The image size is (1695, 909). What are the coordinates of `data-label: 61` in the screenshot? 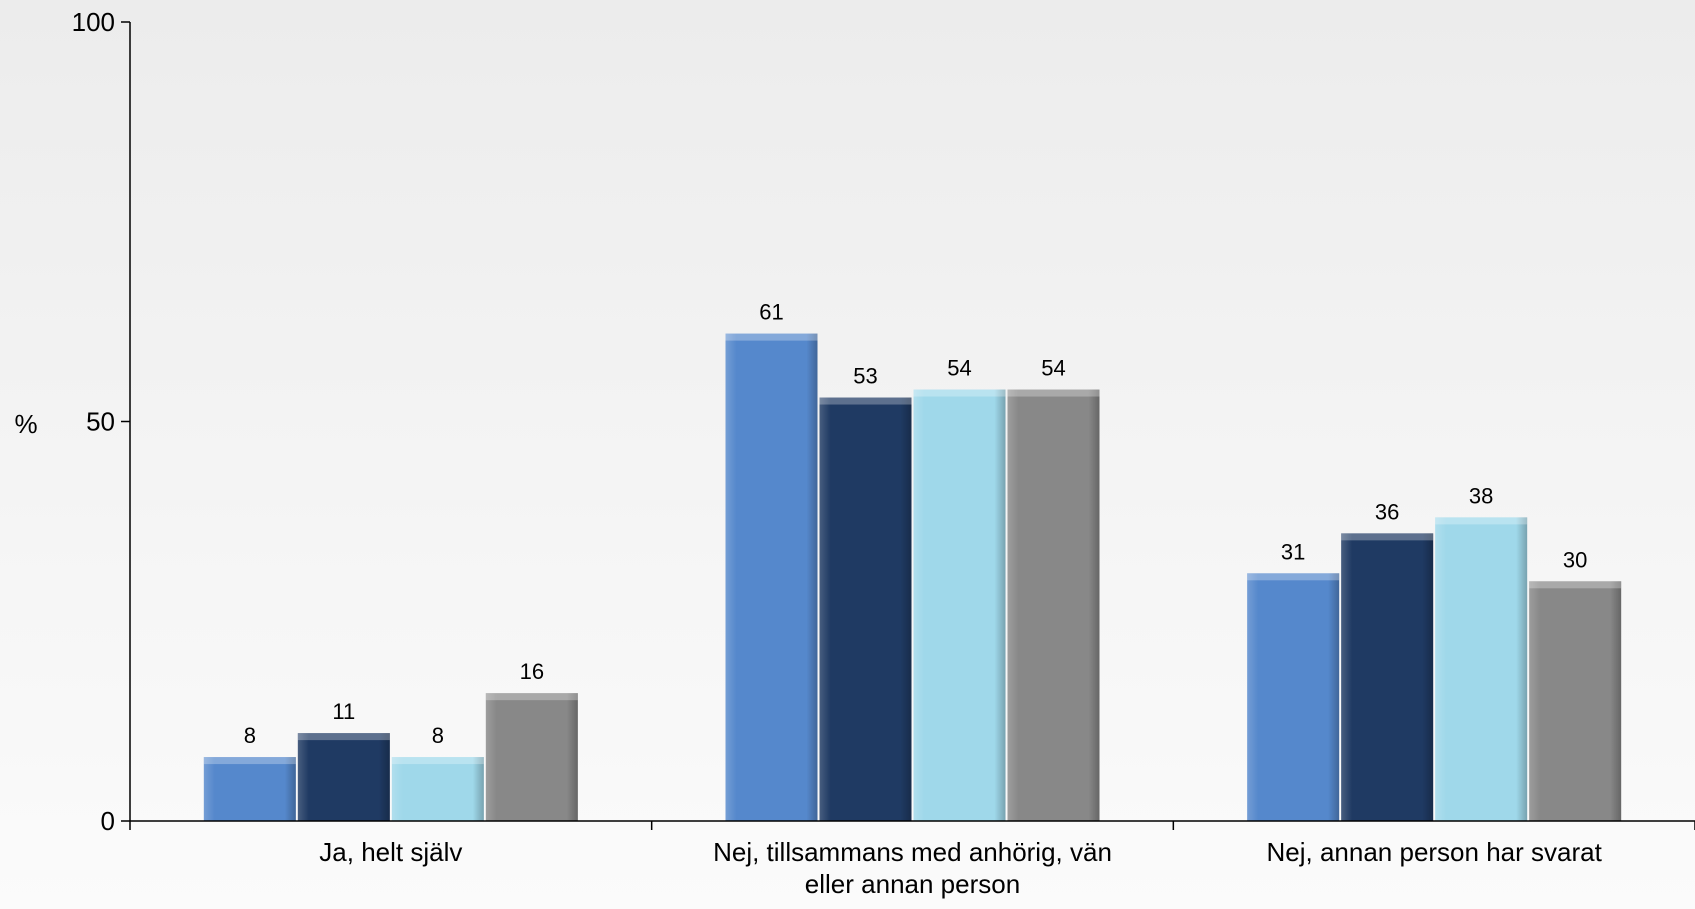 It's located at (771, 312).